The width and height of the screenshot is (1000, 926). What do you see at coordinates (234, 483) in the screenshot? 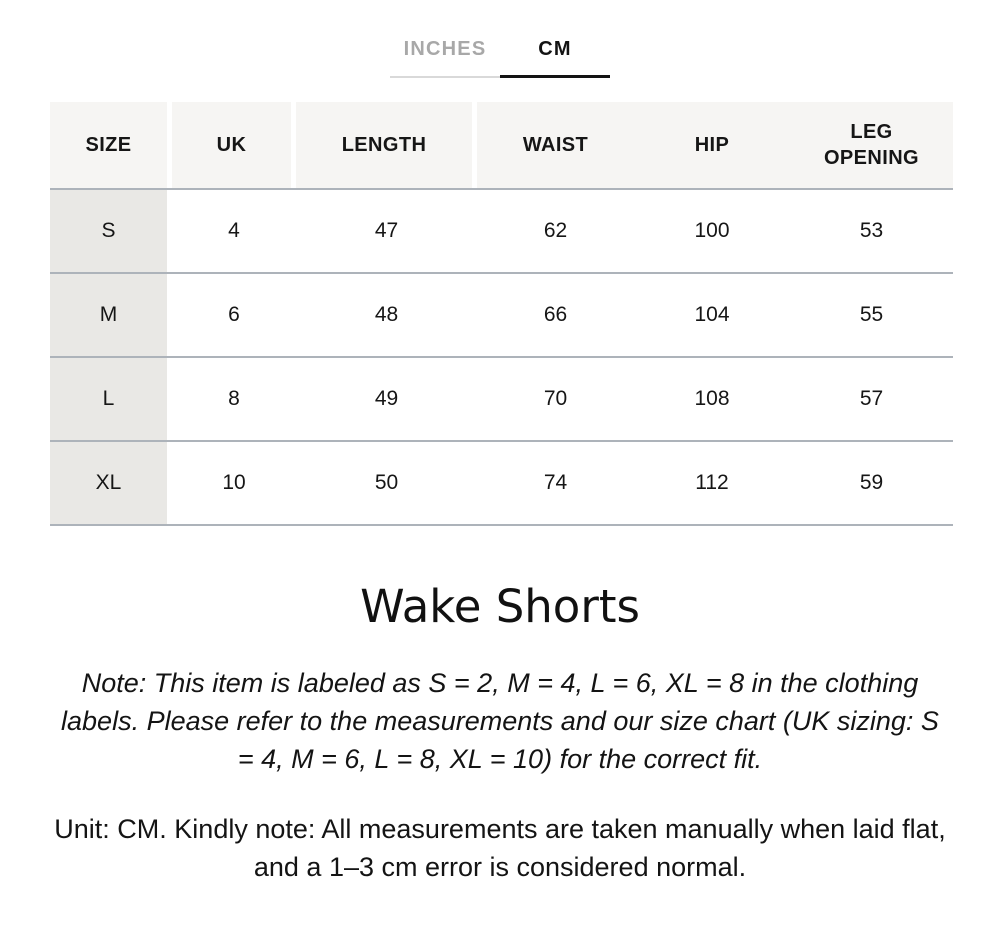
I see `uk-value: 10` at bounding box center [234, 483].